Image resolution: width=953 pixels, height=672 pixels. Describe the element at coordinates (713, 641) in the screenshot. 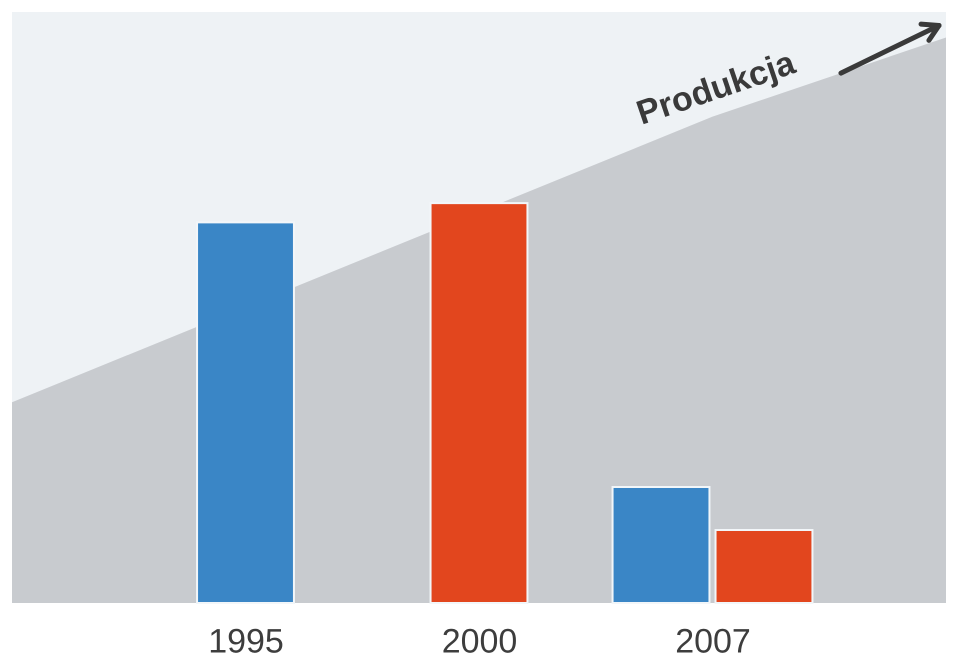

I see `x-tick-label: 2007` at that location.